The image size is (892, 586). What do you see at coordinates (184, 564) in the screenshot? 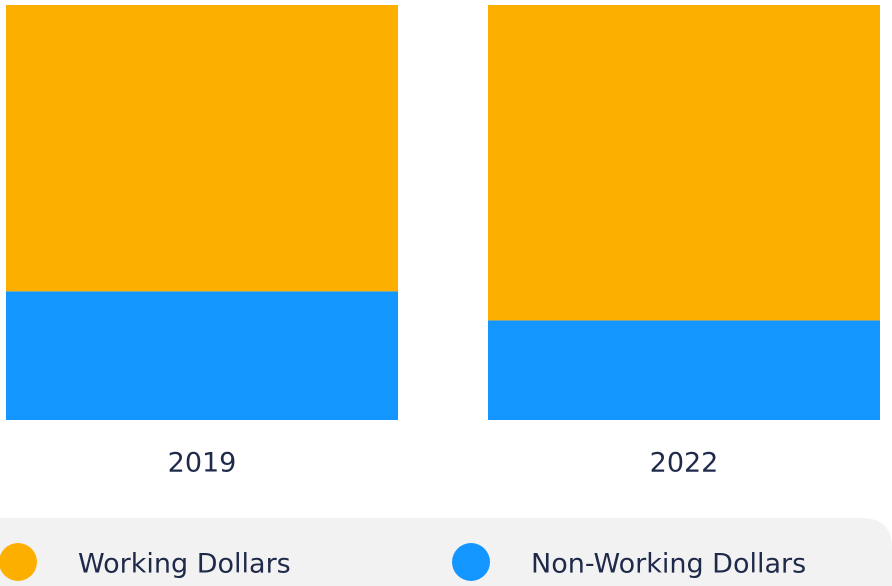
I see `legend-label: Working Dollars` at bounding box center [184, 564].